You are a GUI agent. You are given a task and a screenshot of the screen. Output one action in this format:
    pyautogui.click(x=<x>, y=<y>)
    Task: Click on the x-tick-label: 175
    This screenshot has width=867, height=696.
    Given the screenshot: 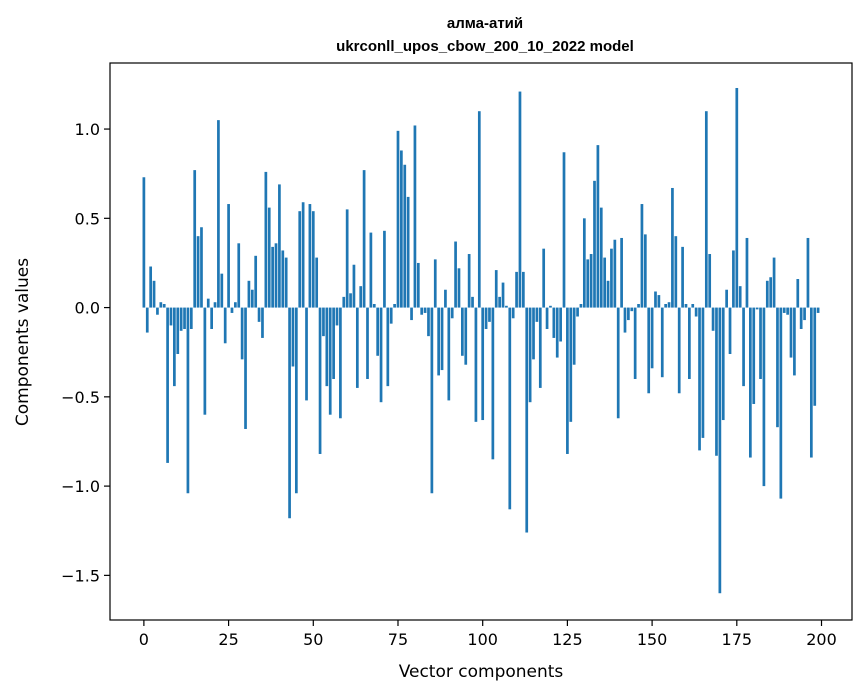 What is the action you would take?
    pyautogui.click(x=737, y=639)
    